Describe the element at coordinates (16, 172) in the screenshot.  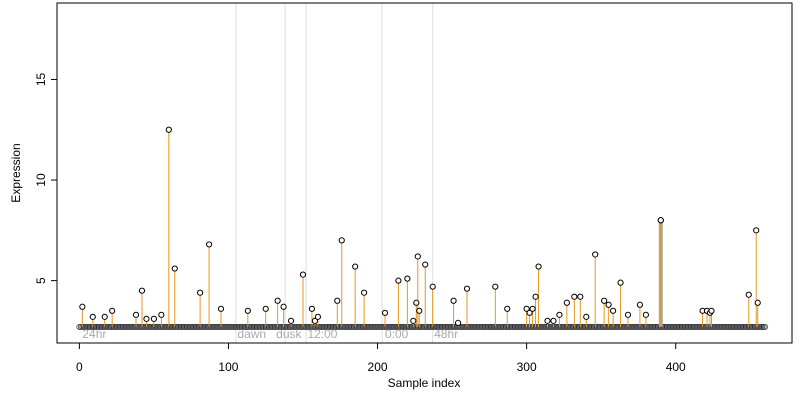
I see `y-axis-title: Expression` at that location.